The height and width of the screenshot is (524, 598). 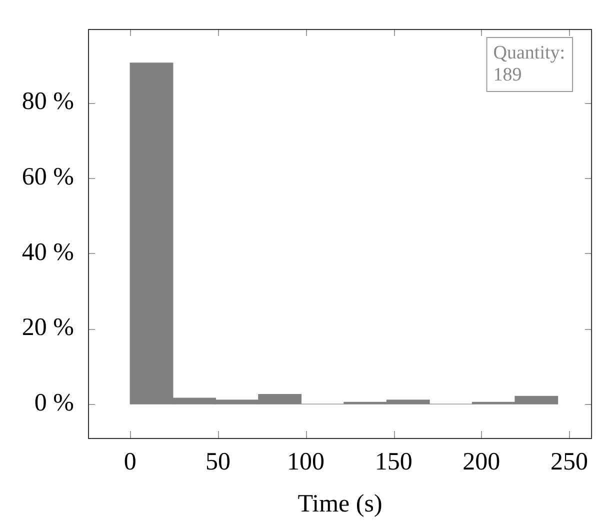 What do you see at coordinates (340, 504) in the screenshot?
I see `x-axis-title: Time (s)` at bounding box center [340, 504].